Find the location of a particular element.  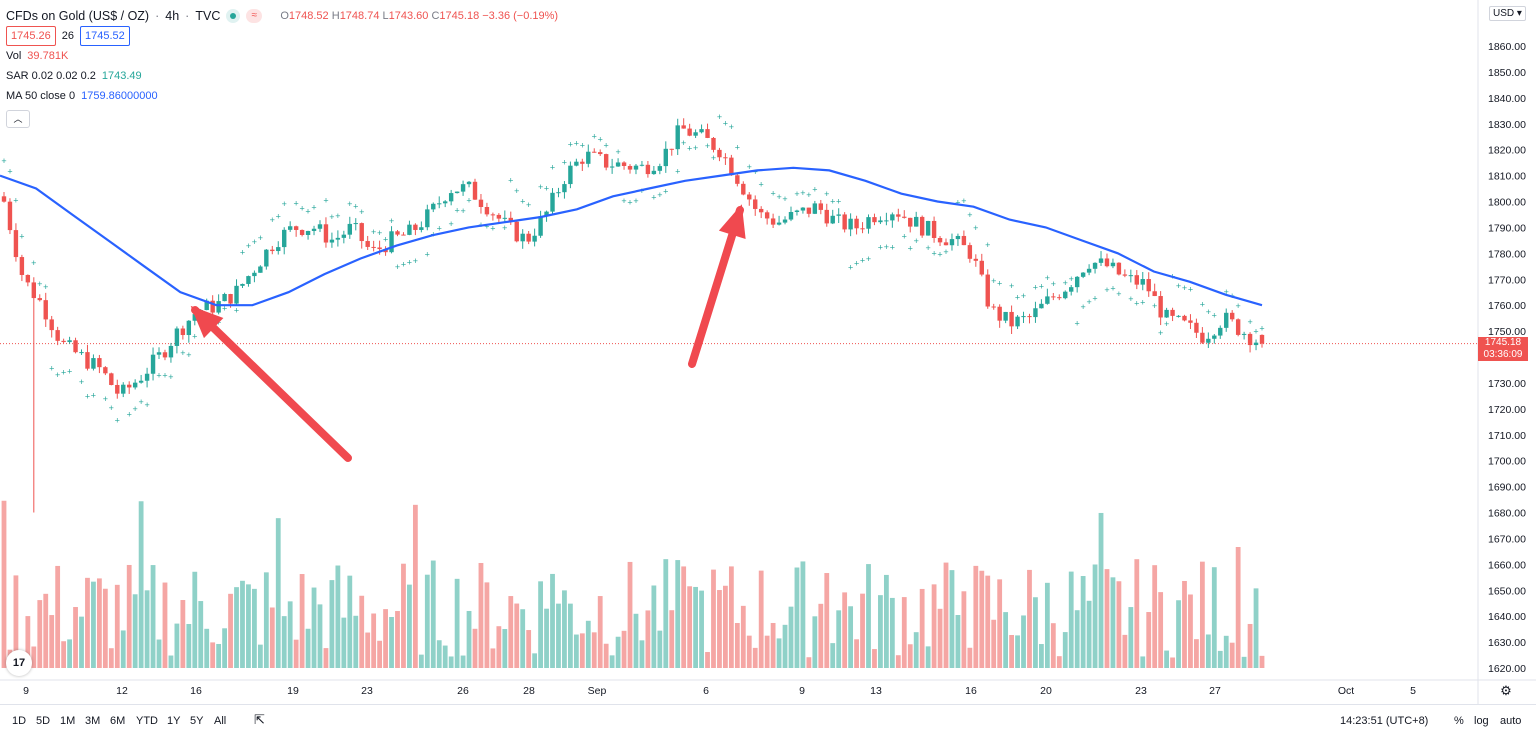

settings-gear-icon: ⚙ is located at coordinates (1506, 690).